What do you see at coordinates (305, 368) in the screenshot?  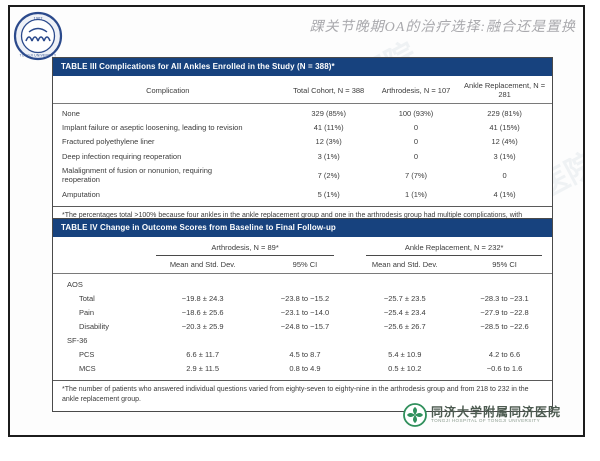 I see `cell-value: 0.8 to 4.9` at bounding box center [305, 368].